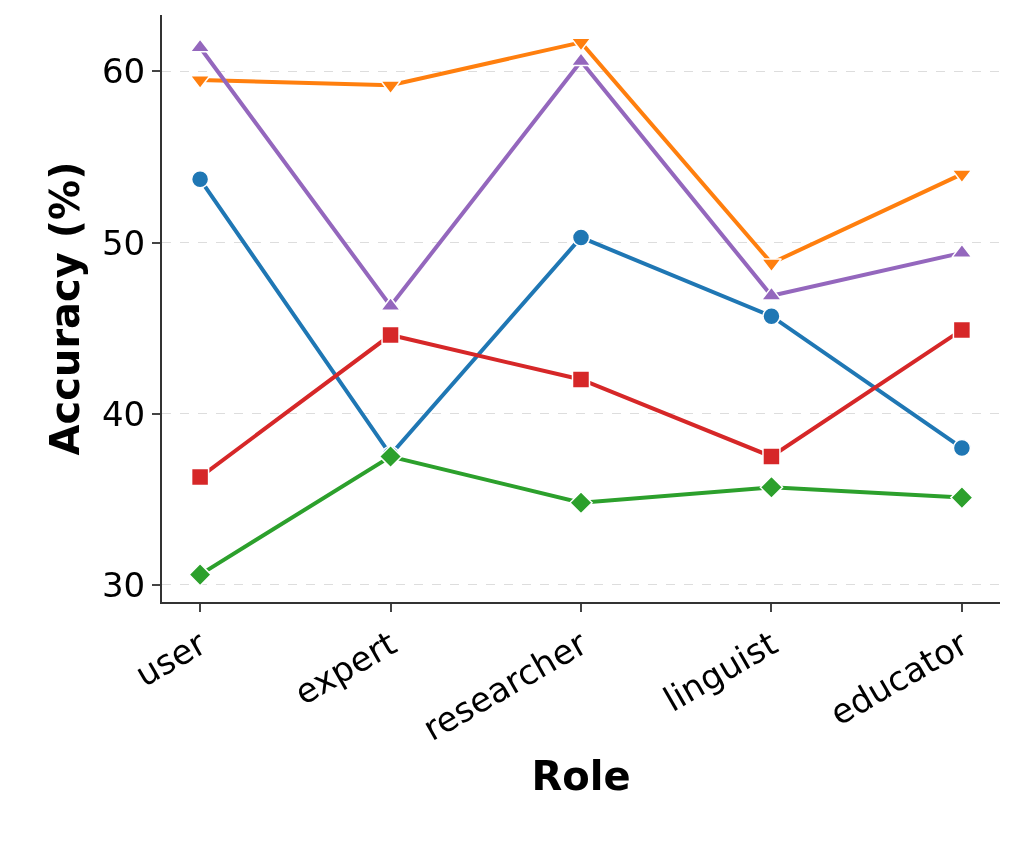  What do you see at coordinates (123, 71) in the screenshot?
I see `y-tick-label: 60` at bounding box center [123, 71].